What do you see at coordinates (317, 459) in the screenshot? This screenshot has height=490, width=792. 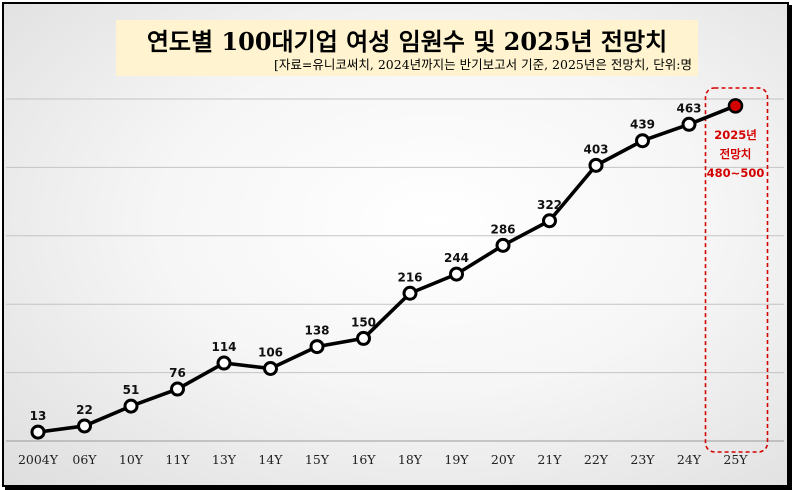 I see `x-tick-label: 15Y` at bounding box center [317, 459].